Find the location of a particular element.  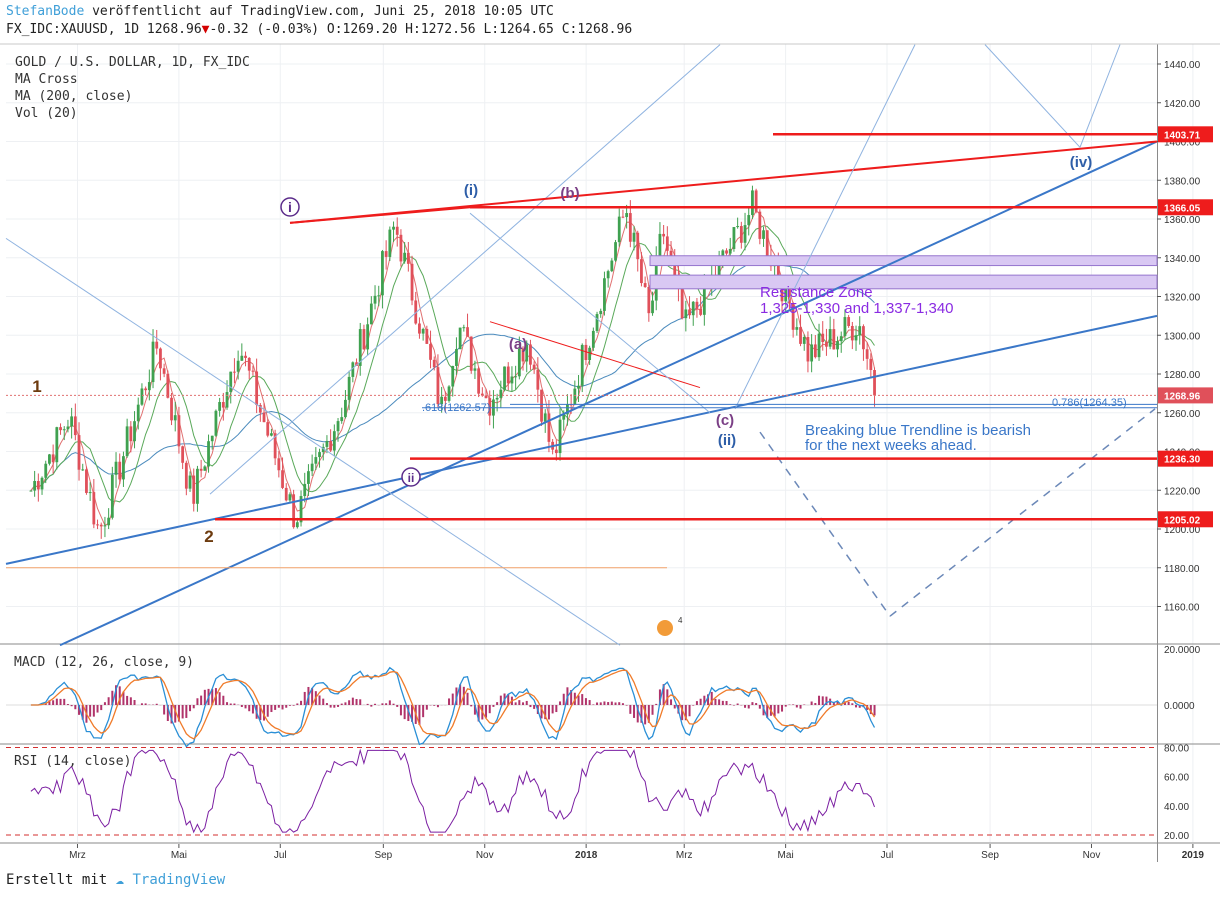

key-level-label: 1205.02 is located at coordinates (1182, 520).